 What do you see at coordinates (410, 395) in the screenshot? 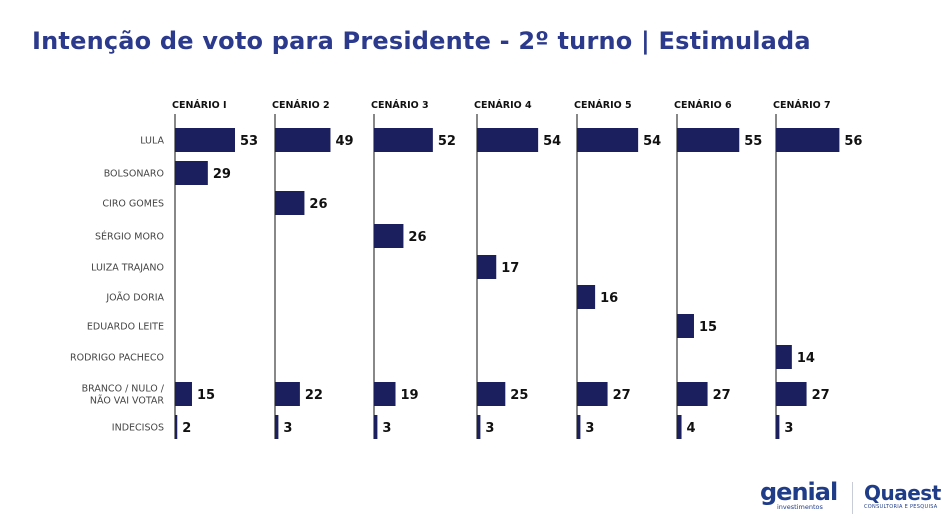
I see `bar-value-label: 19` at bounding box center [410, 395].